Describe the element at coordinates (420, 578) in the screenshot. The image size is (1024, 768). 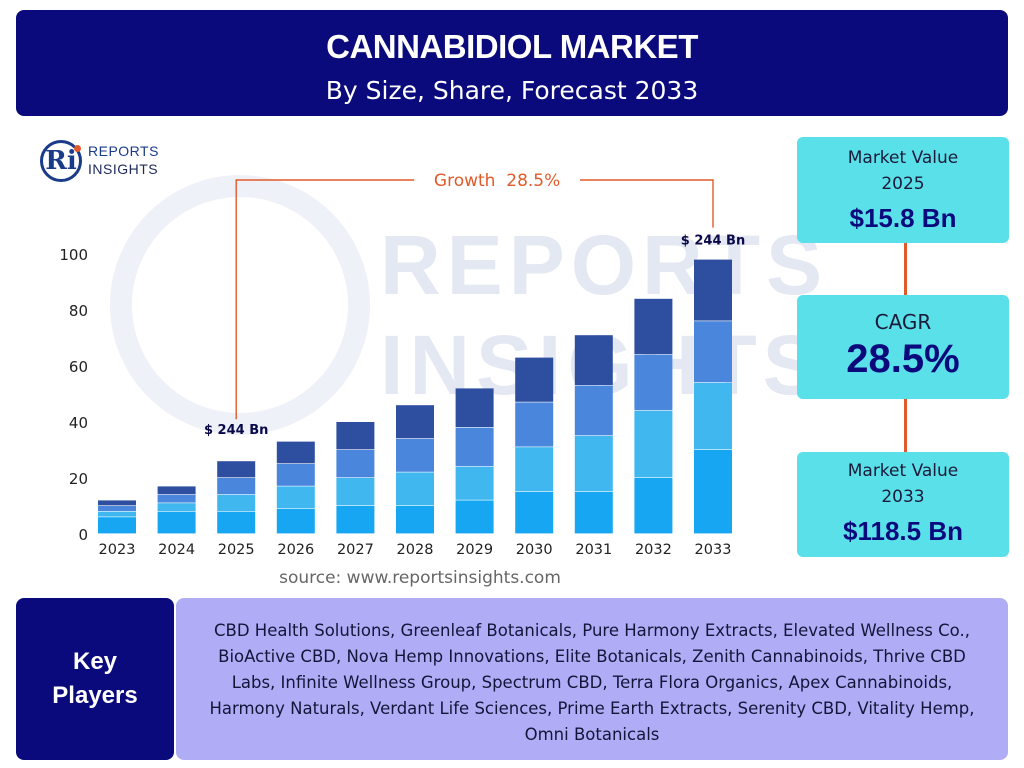
I see `source-note: source: www.reportsinsights.com` at that location.